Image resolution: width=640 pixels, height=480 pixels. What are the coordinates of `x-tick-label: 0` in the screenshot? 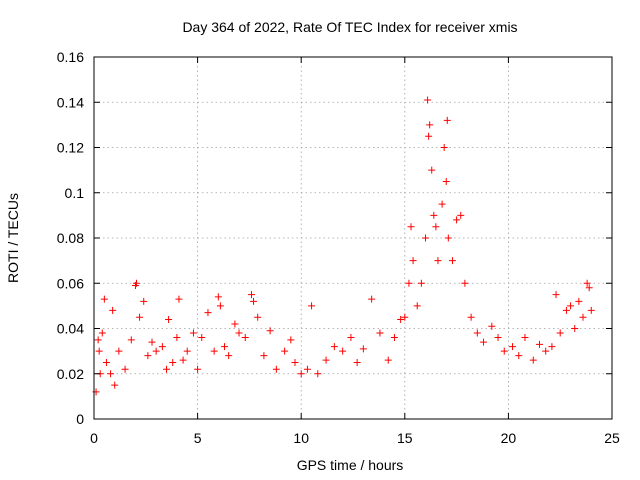 It's located at (94, 438).